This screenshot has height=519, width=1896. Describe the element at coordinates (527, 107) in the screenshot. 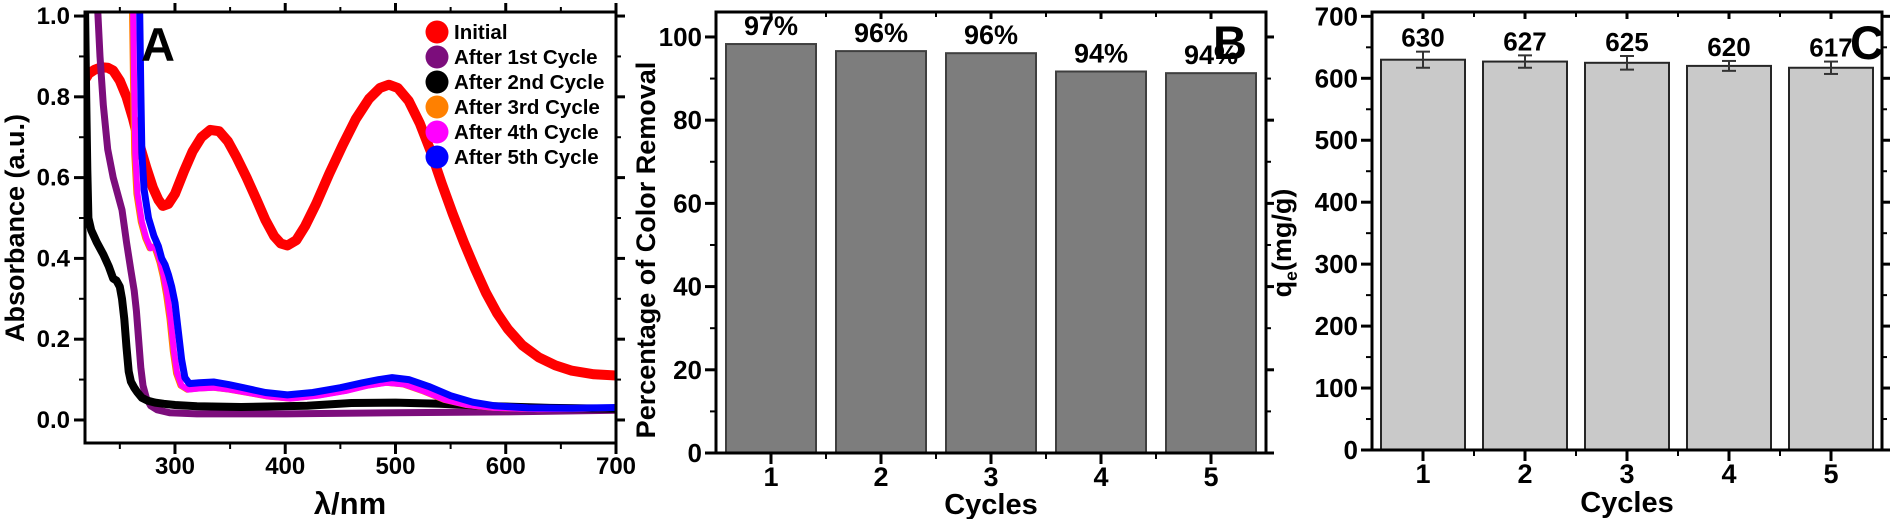

I see `legend-label: After 3rd Cycle` at that location.